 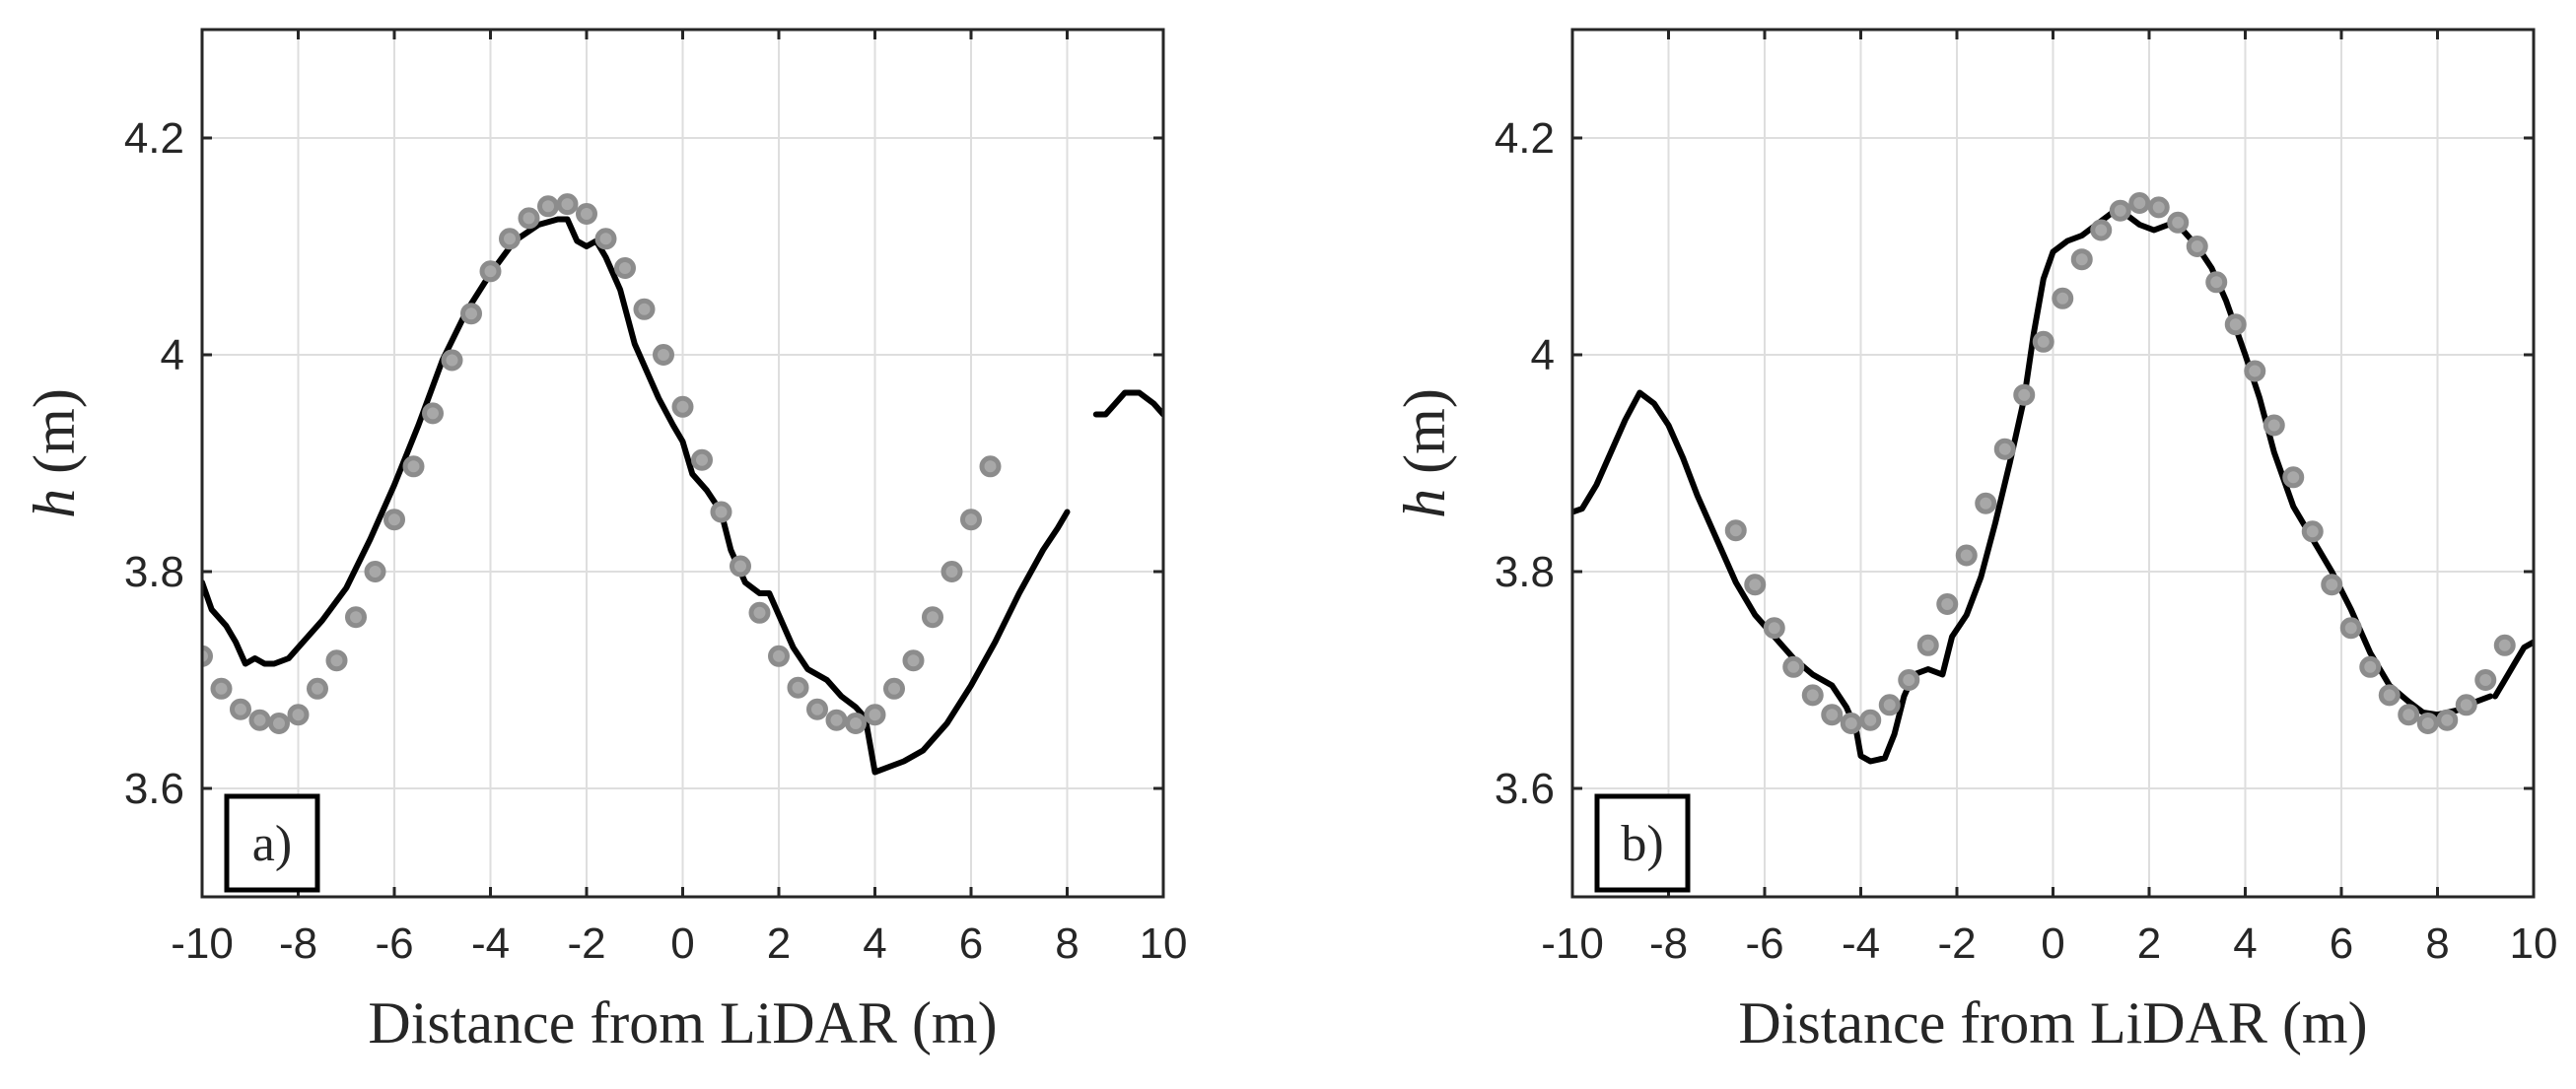 What do you see at coordinates (54, 453) in the screenshot?
I see `y-axis-label: h (m)` at bounding box center [54, 453].